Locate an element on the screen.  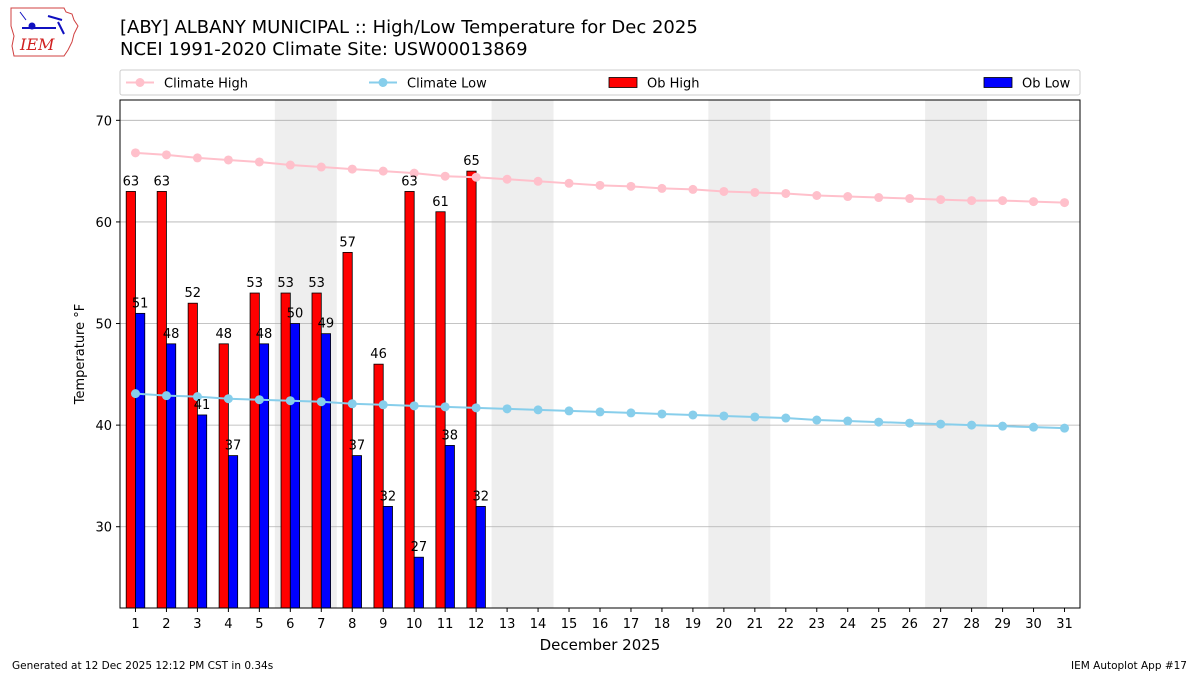
x-tick-label: 1 is located at coordinates (135, 624).